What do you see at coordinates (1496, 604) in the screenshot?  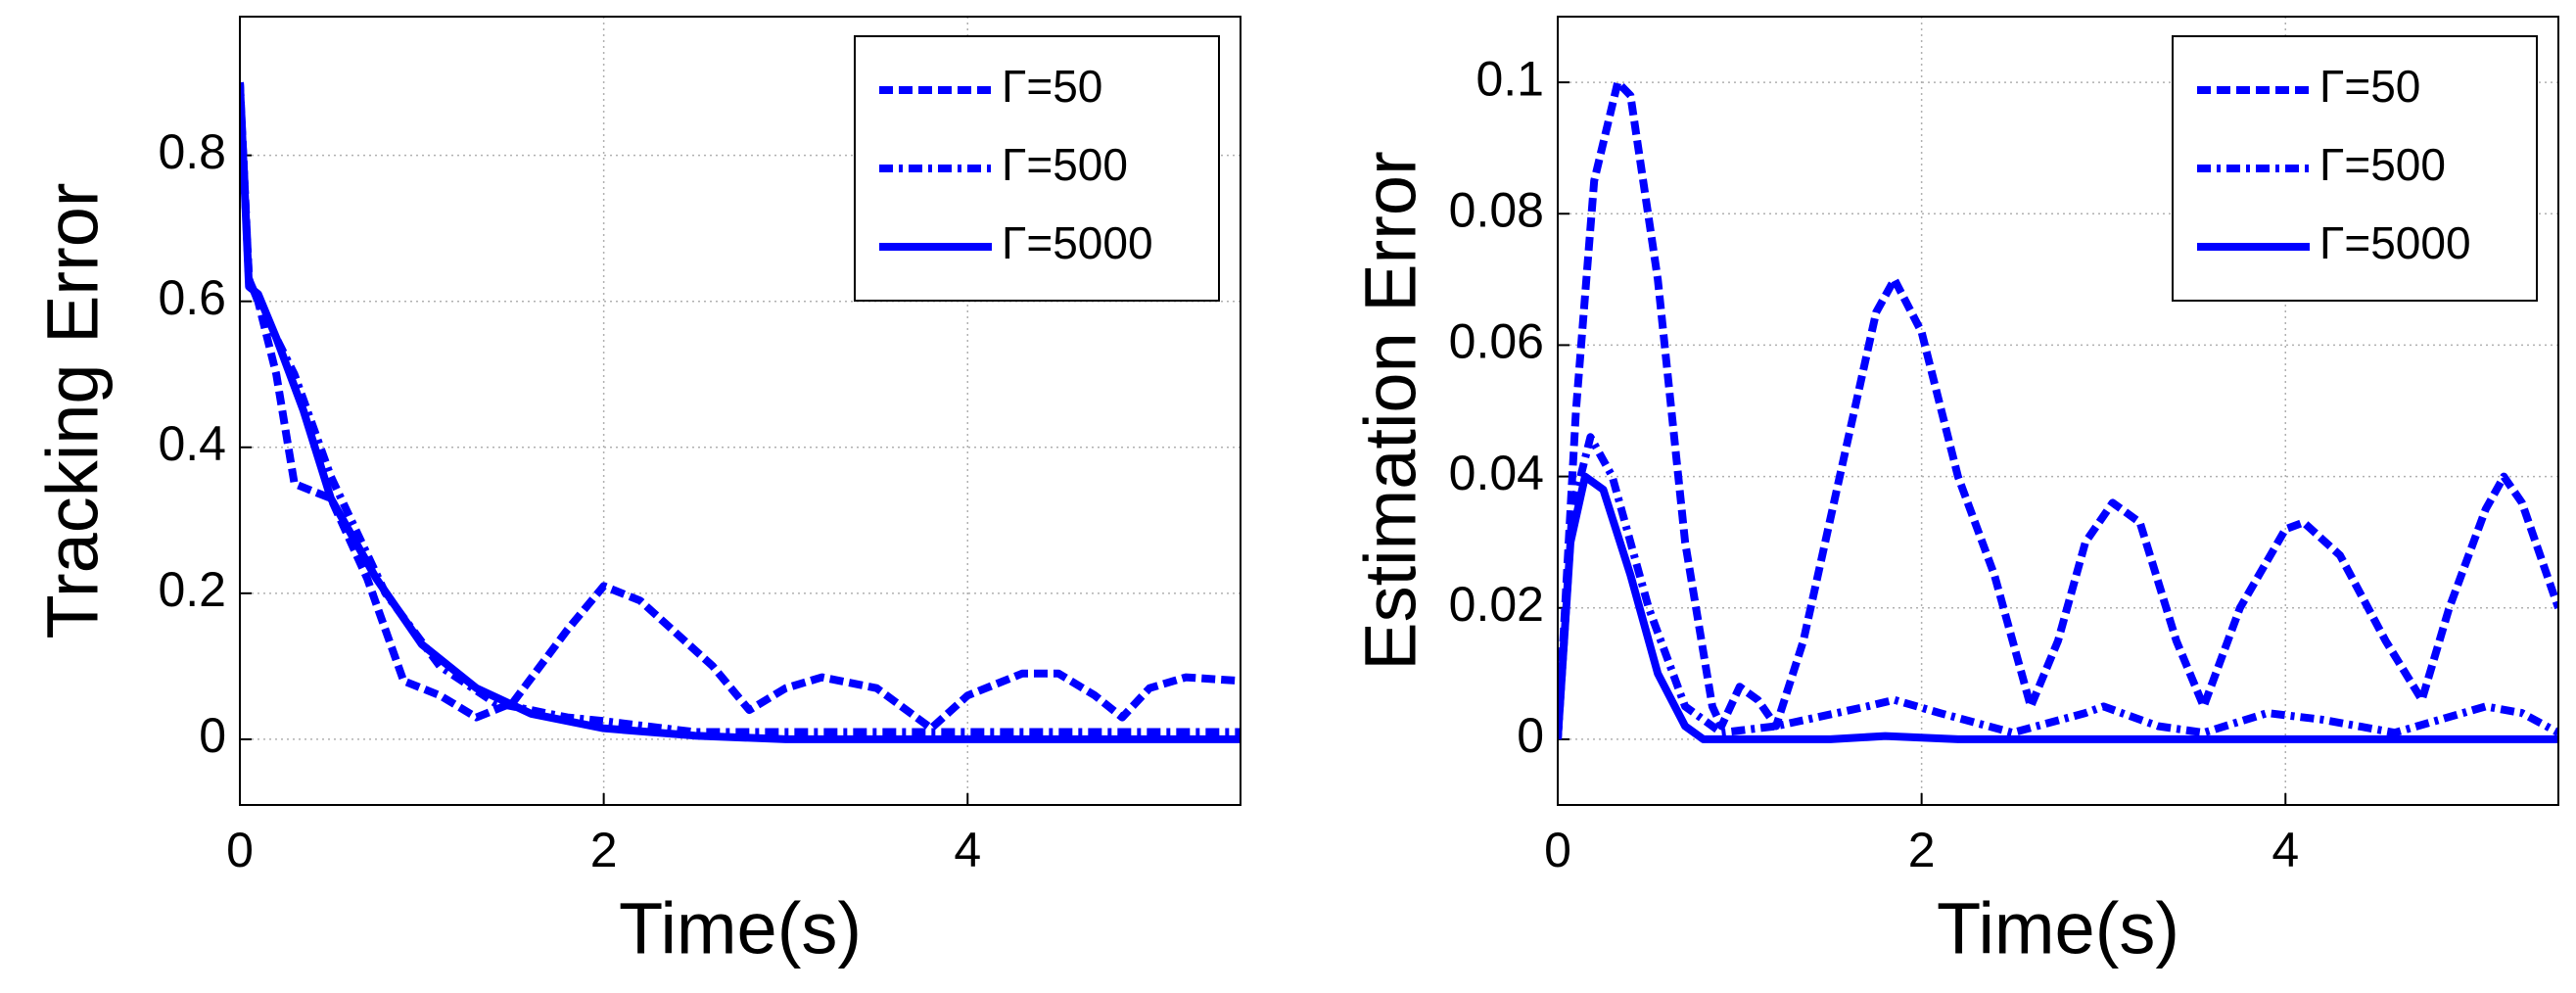 I see `y-tick-label: 0.02` at bounding box center [1496, 604].